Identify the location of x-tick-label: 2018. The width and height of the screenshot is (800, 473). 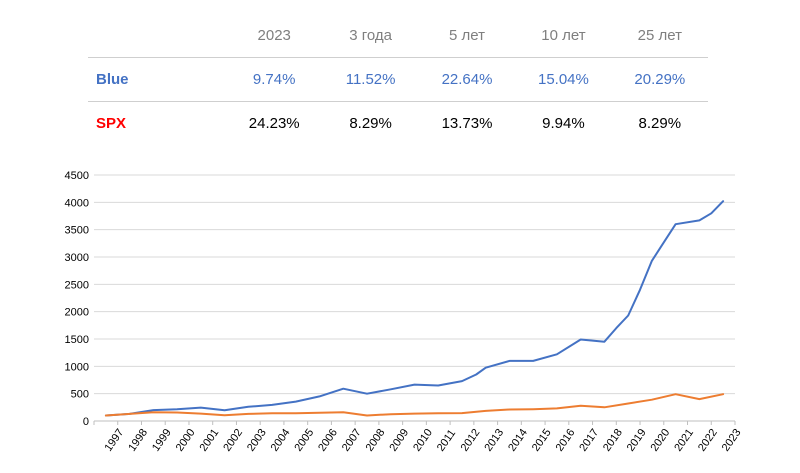
(613, 440).